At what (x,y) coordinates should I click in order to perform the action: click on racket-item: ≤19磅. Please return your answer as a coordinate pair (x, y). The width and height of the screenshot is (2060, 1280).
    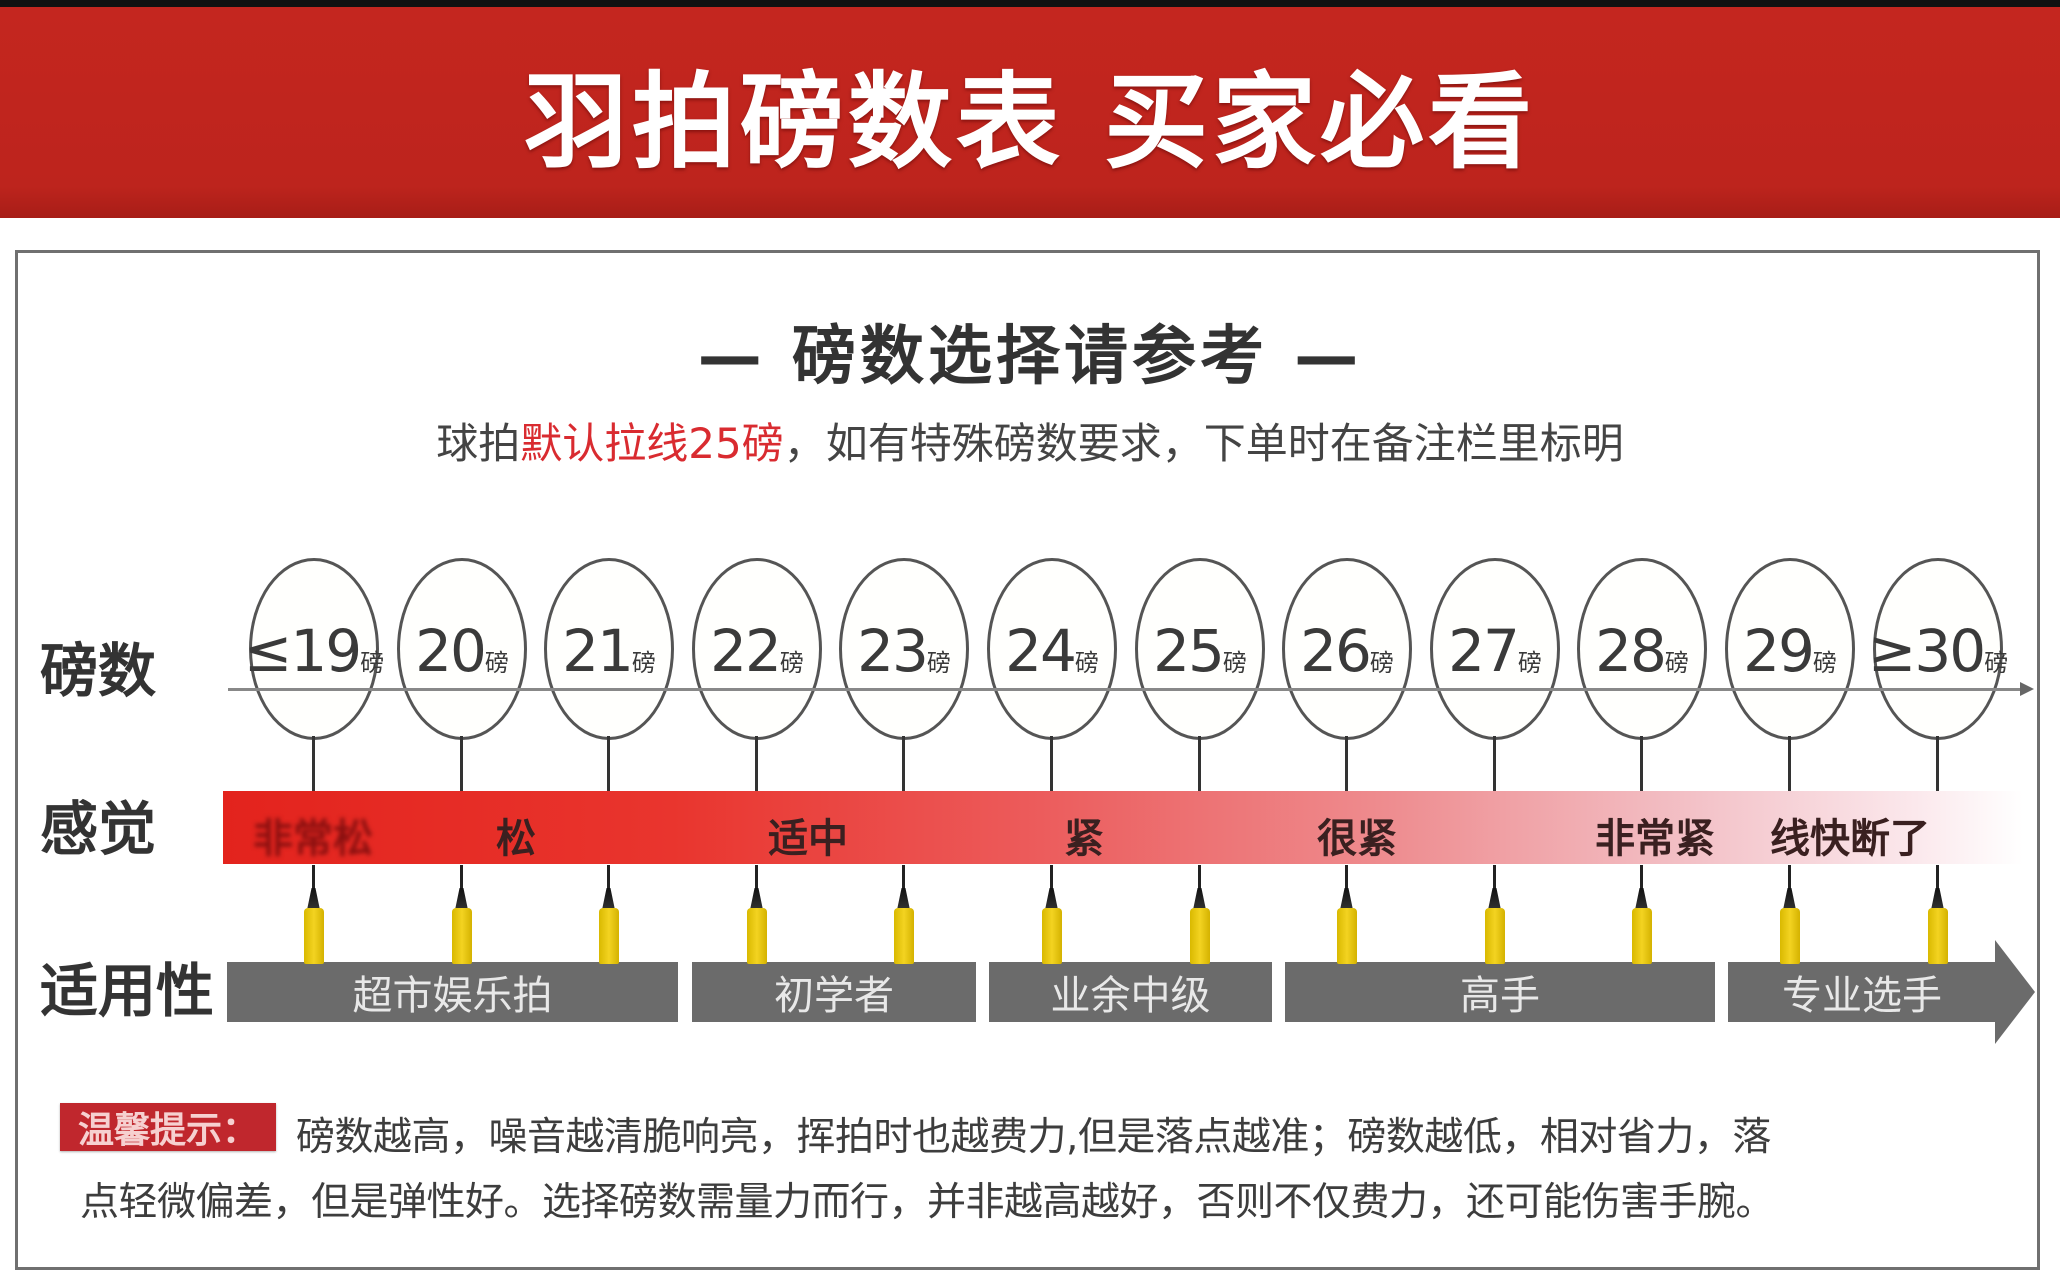
    Looking at the image, I should click on (314, 763).